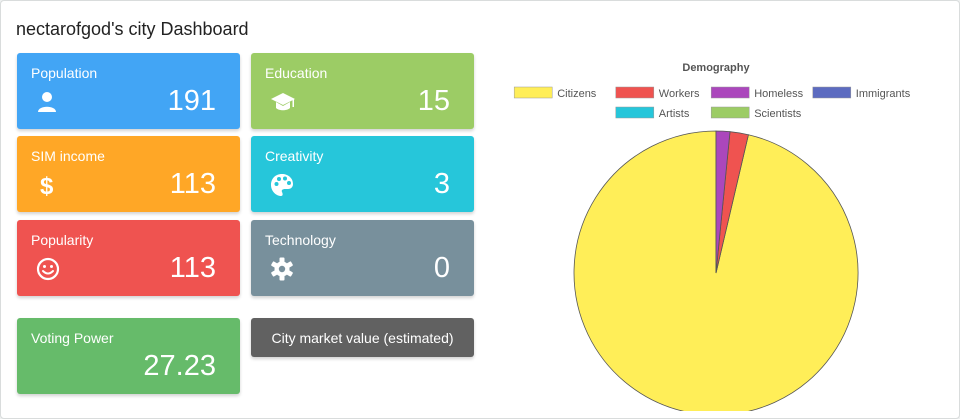  Describe the element at coordinates (362, 91) in the screenshot. I see `education-card: Education 15` at that location.